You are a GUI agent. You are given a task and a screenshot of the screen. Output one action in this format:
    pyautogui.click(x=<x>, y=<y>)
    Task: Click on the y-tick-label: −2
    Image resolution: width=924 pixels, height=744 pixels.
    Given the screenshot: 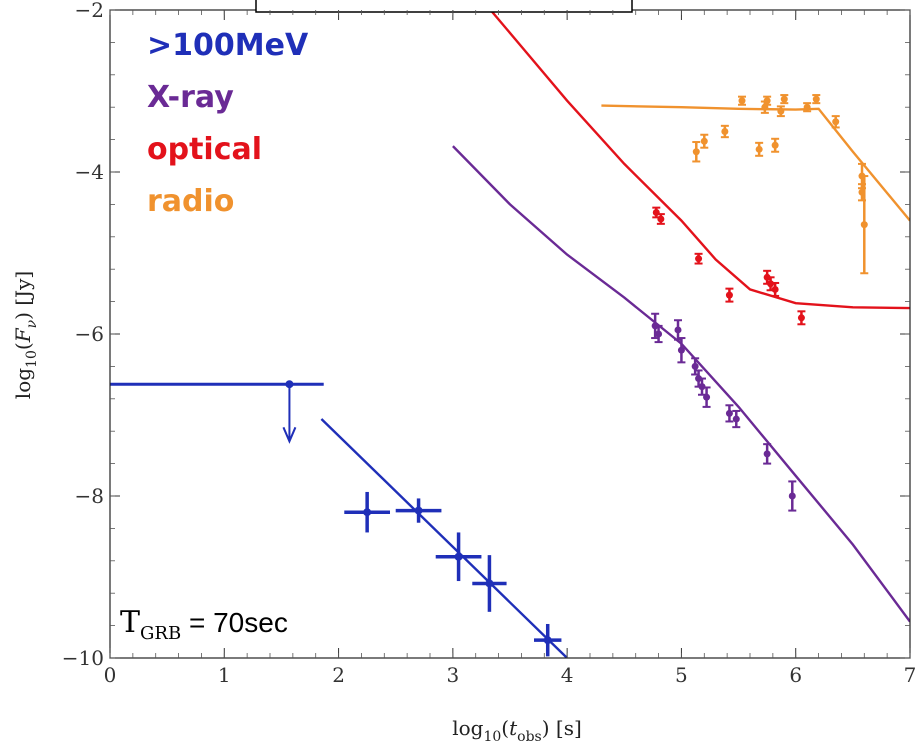 What is the action you would take?
    pyautogui.click(x=89, y=11)
    